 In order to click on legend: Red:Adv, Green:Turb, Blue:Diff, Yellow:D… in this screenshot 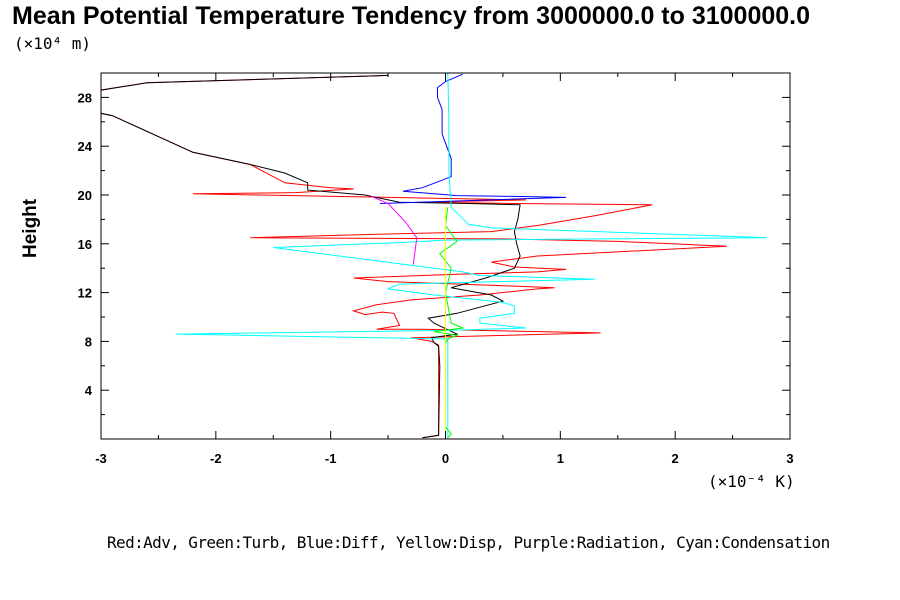, I will do `click(468, 542)`.